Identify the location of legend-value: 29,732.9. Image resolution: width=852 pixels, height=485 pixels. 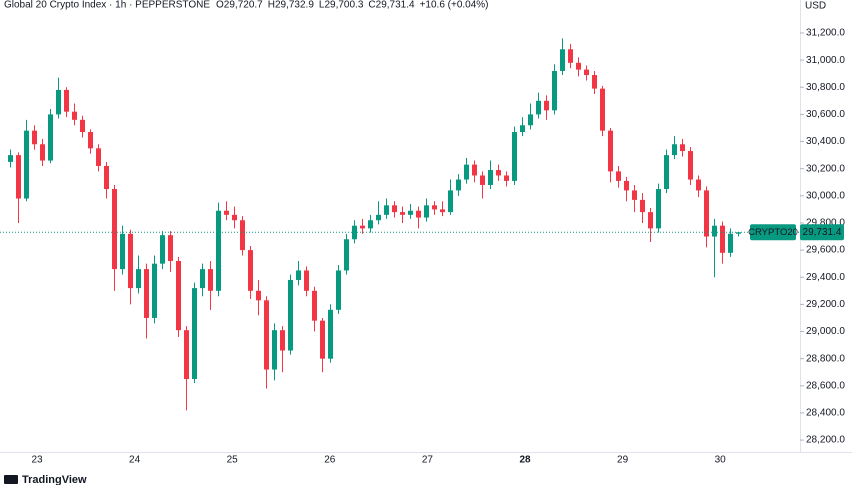
(294, 5).